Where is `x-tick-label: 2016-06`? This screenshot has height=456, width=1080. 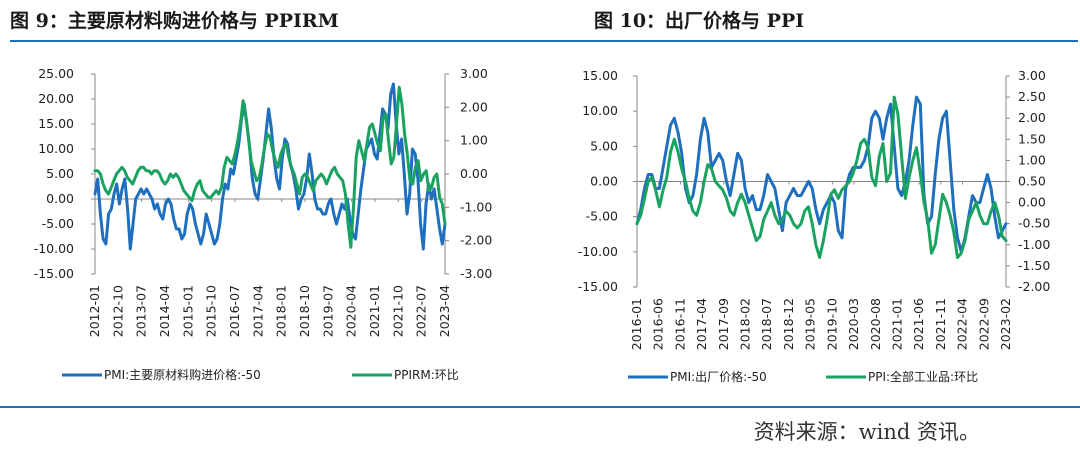
x-tick-label: 2016-06 is located at coordinates (658, 324).